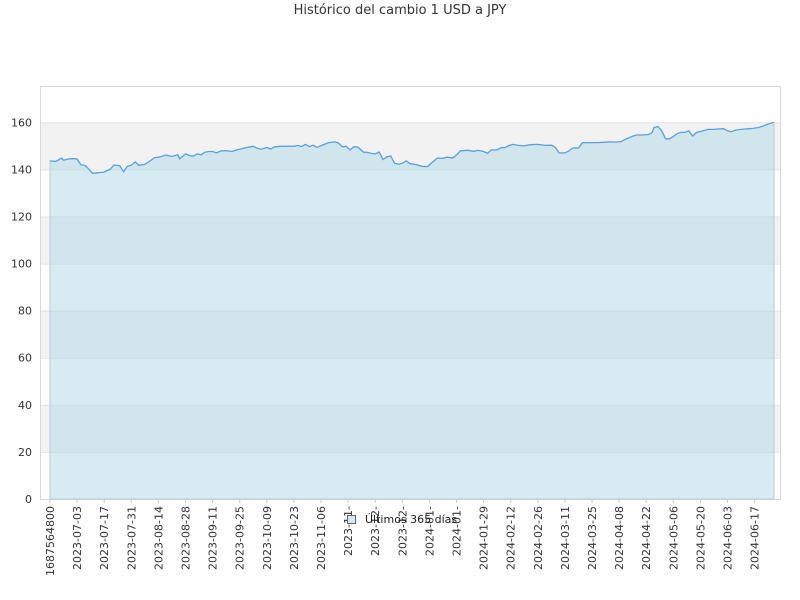  Describe the element at coordinates (77, 538) in the screenshot. I see `x-tick-label: 2023-07-03` at that location.